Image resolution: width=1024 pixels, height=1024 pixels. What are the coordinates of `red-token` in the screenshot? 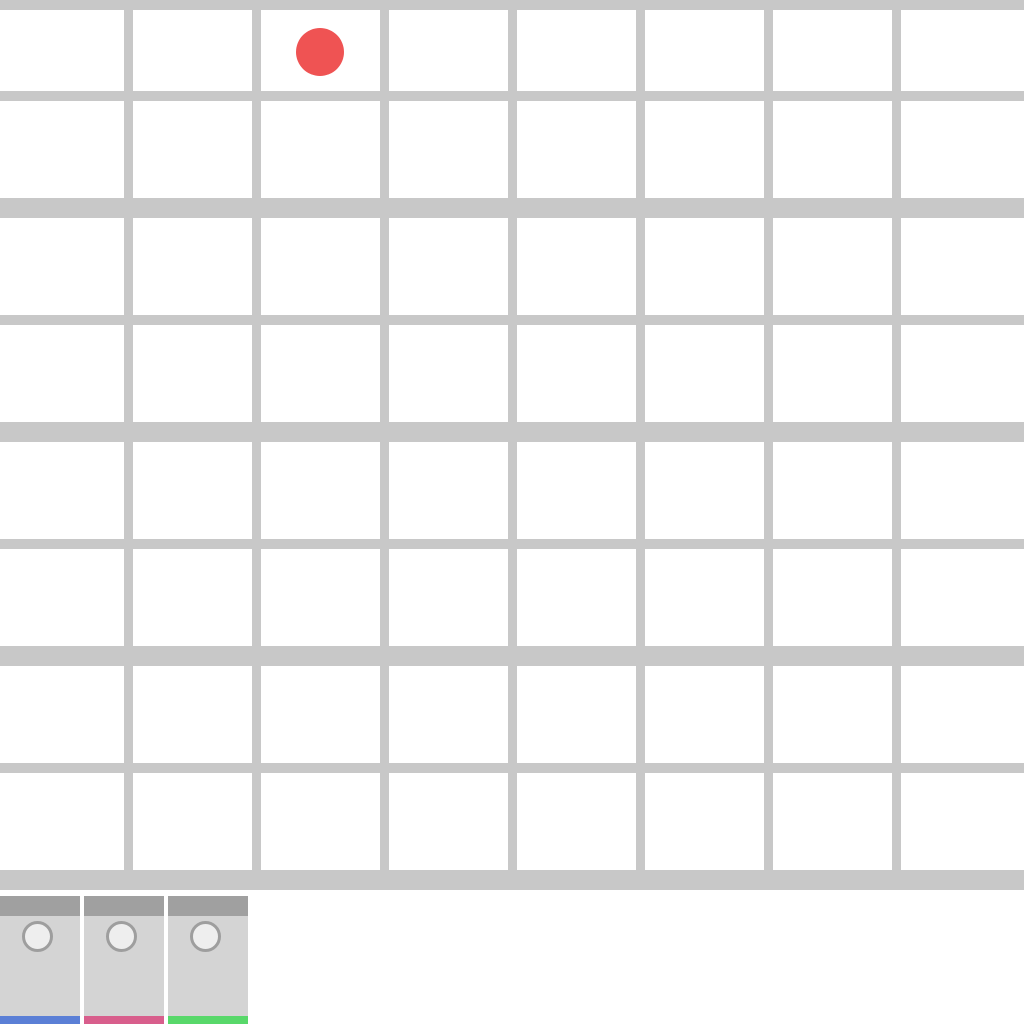 It's located at (320, 52).